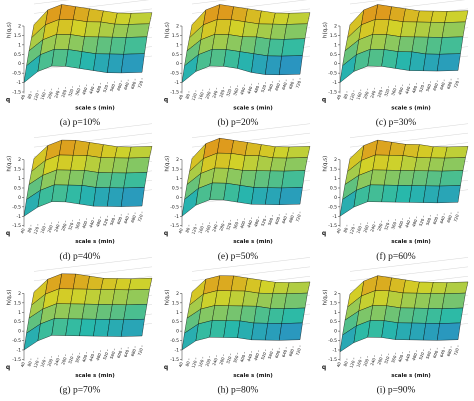 This screenshot has width=474, height=401. Describe the element at coordinates (333, 55) in the screenshot. I see `z-tick-label: 0.5` at that location.